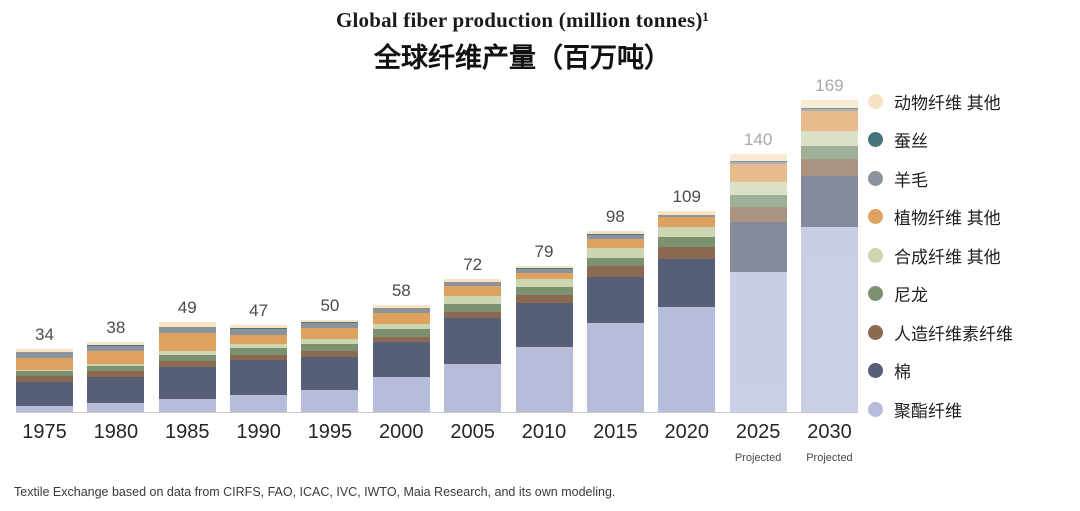 Image resolution: width=1080 pixels, height=511 pixels. I want to click on bar-column-2000: 58, so click(401, 346).